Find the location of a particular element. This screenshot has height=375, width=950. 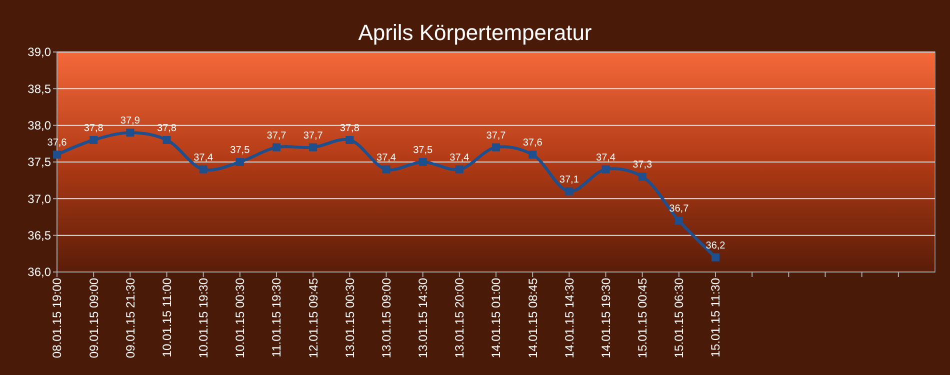

x-tick-label: 08.01.15 19:00 is located at coordinates (57, 318).